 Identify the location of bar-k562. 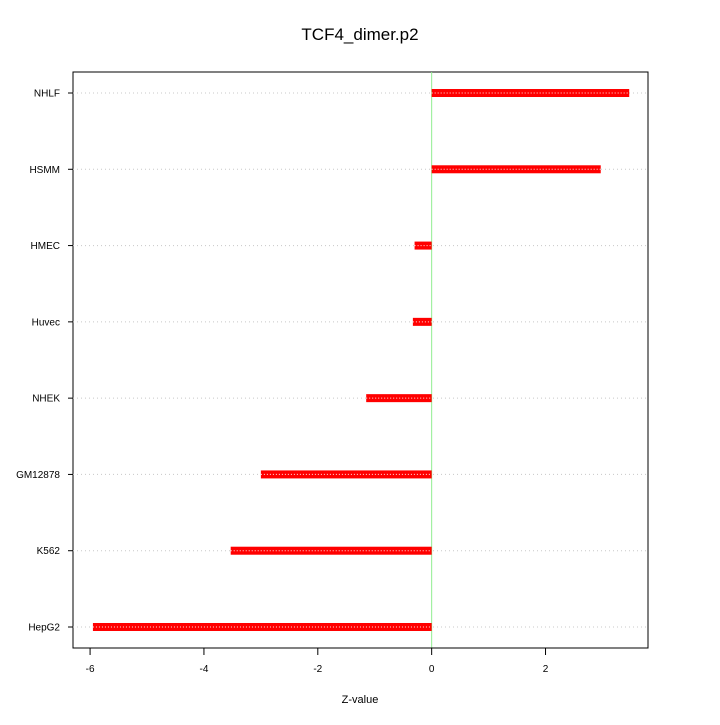
(331, 550).